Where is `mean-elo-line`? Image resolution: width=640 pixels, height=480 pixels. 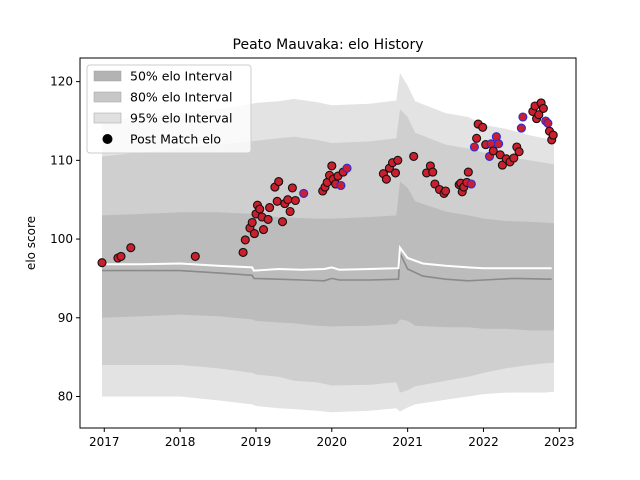 mean-elo-line is located at coordinates (327, 258).